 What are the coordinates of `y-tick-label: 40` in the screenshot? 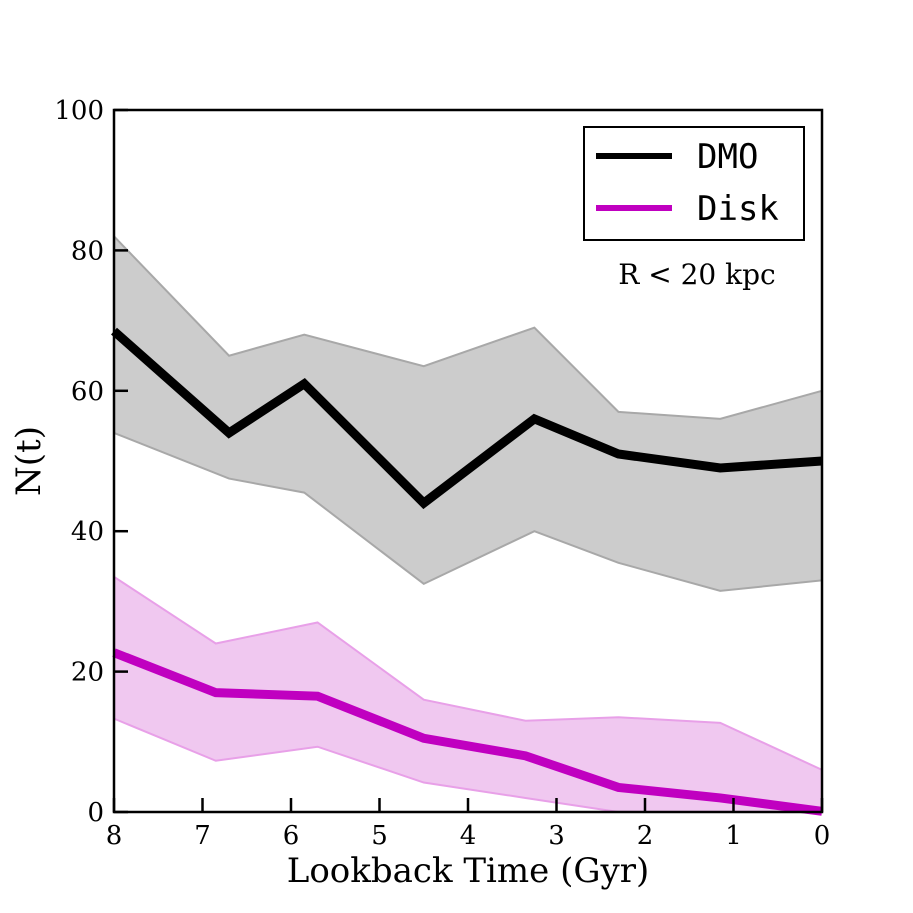 It's located at (87, 532).